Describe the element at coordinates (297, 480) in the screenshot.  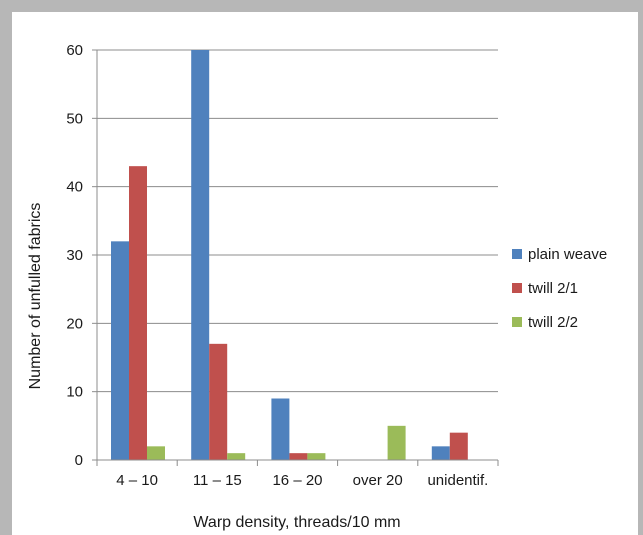
I see `x-tick-label: 16 – 20` at that location.